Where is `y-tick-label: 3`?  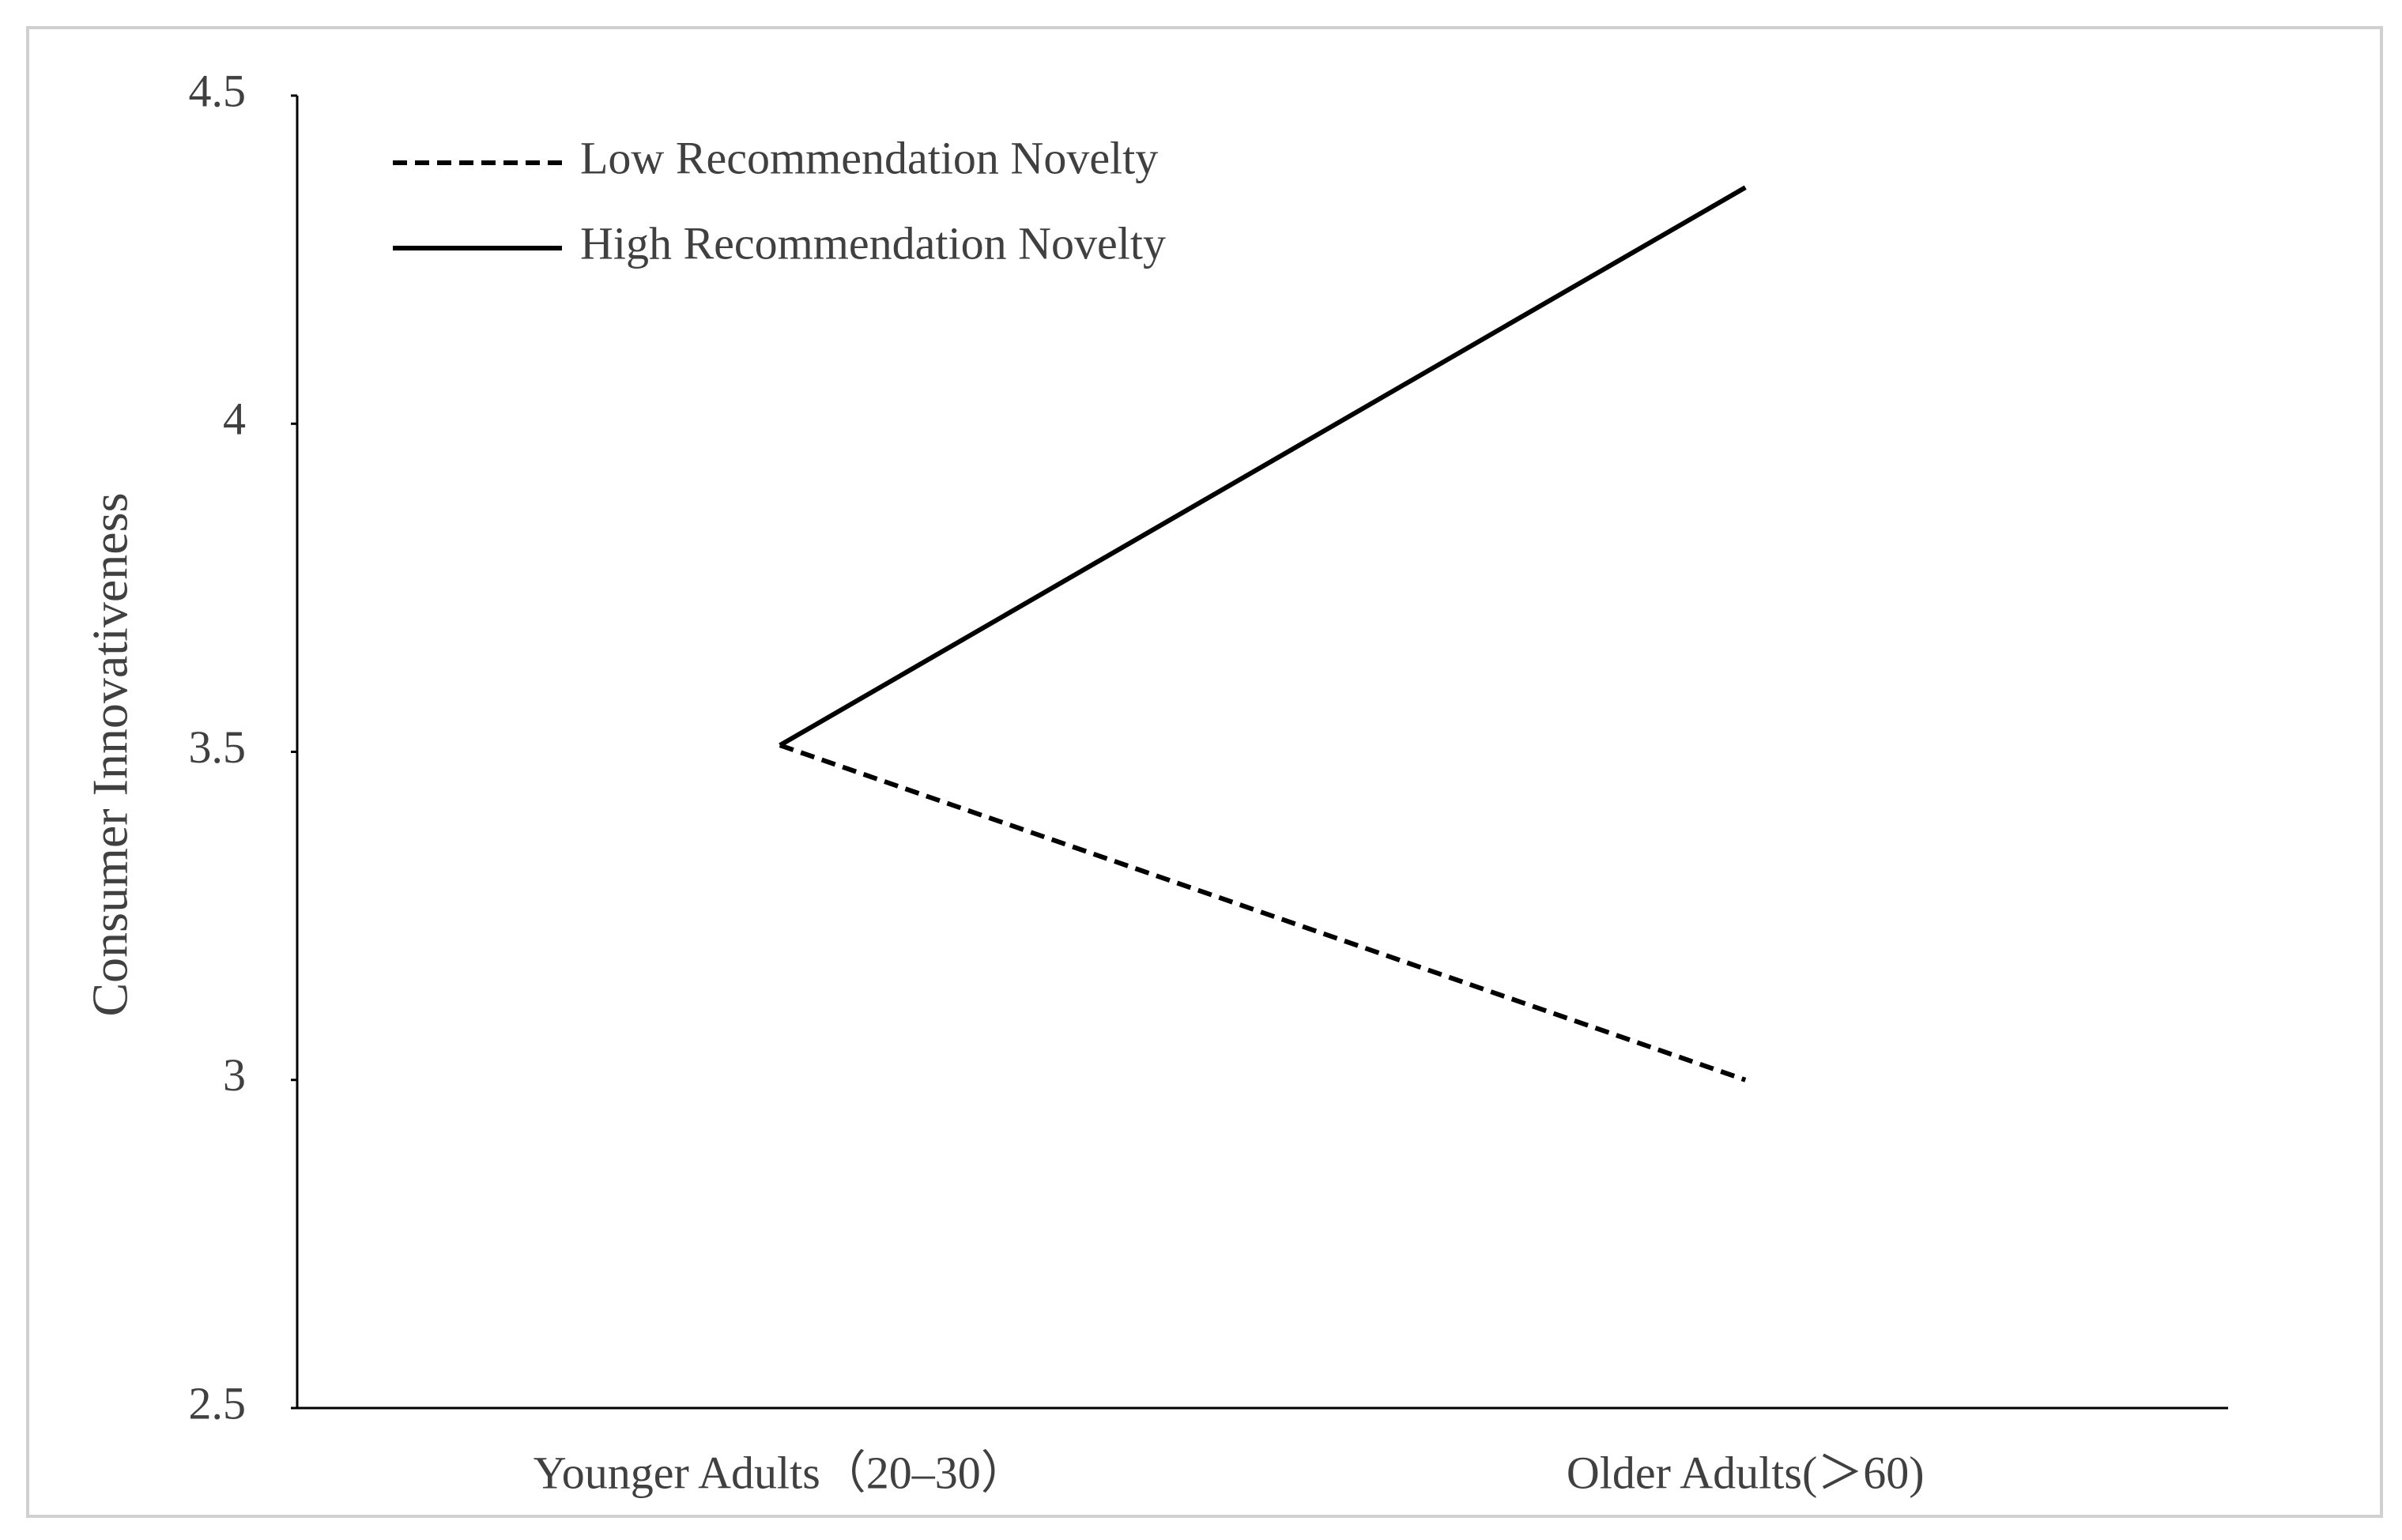
y-tick-label: 3 is located at coordinates (234, 1075).